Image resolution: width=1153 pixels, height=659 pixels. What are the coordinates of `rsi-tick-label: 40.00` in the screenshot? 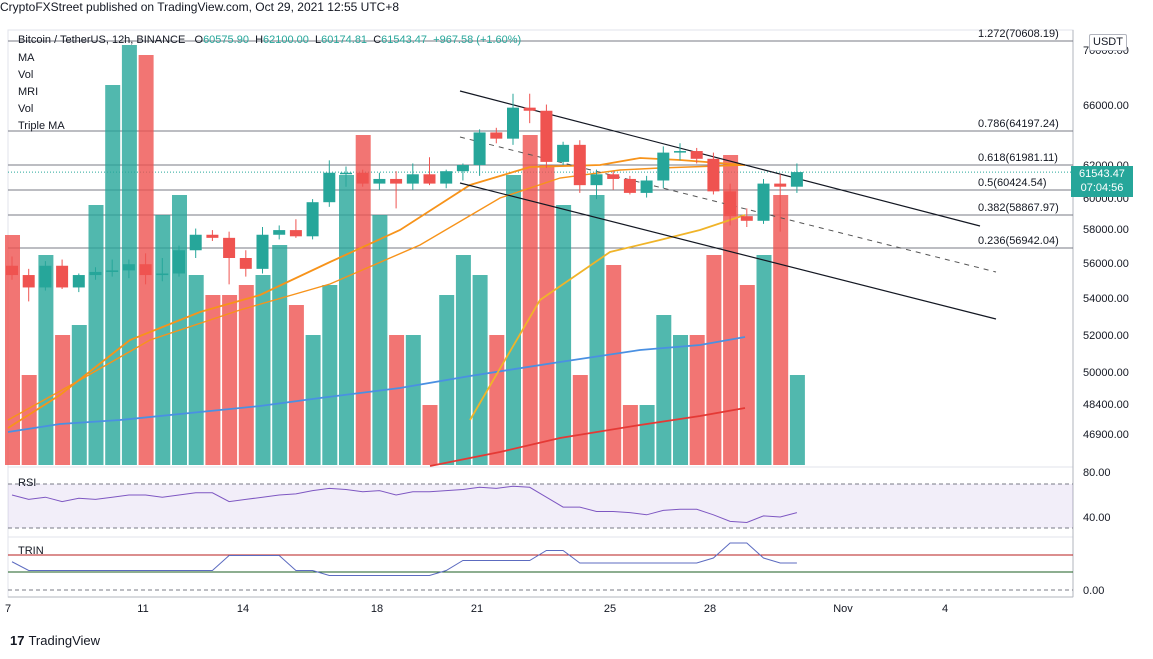 It's located at (1097, 518).